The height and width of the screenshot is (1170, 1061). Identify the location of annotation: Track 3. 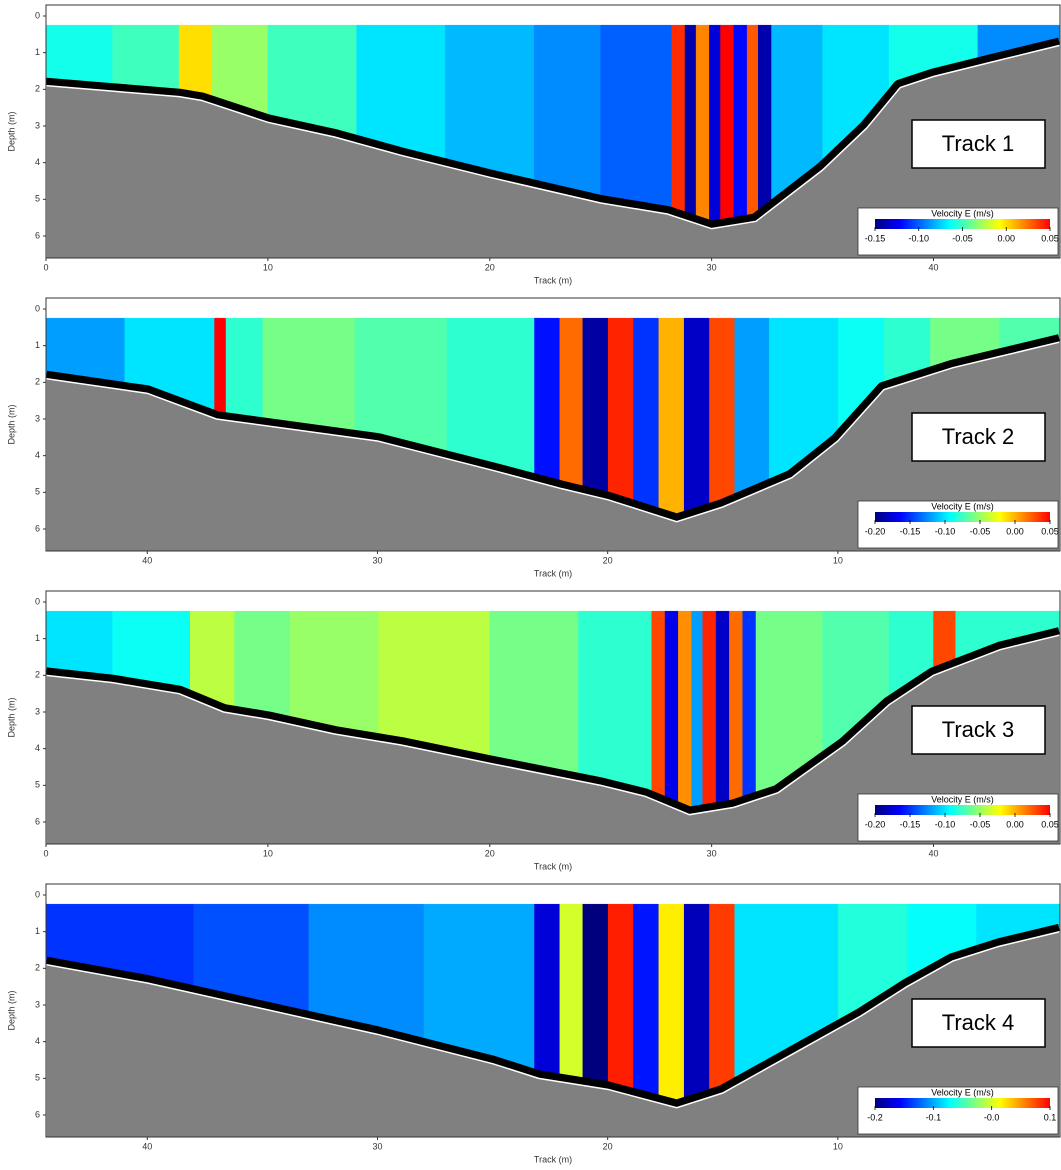
(978, 729).